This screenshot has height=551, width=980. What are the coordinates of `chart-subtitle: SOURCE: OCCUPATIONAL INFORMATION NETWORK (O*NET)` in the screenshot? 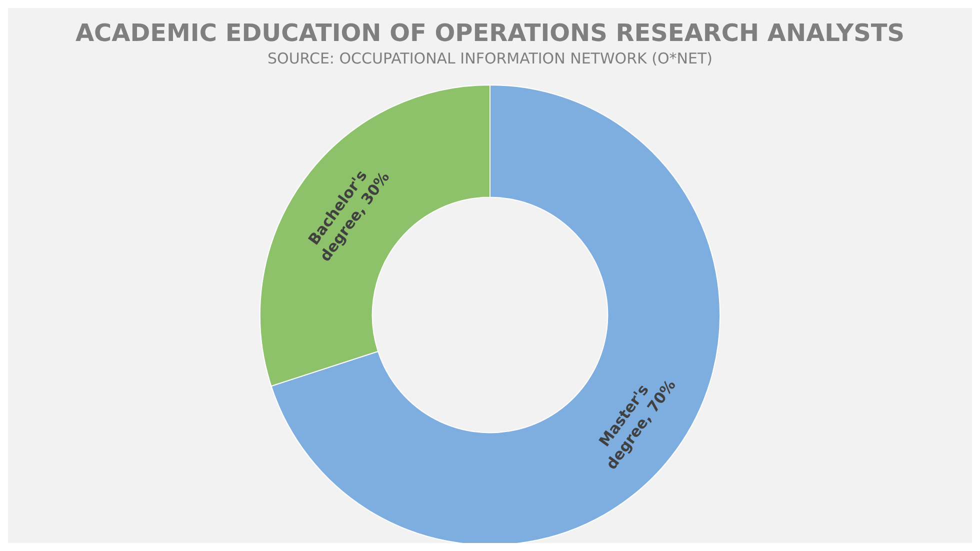 It's located at (490, 59).